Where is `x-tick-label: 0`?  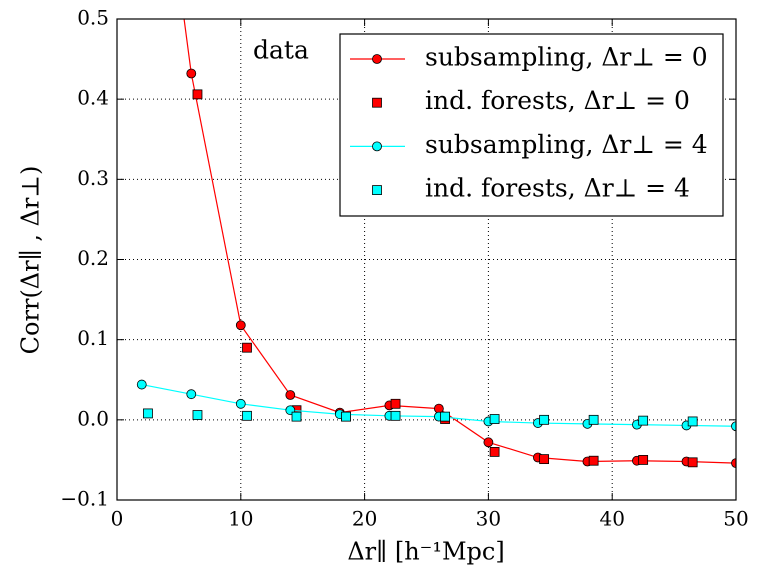
x-tick-label: 0 is located at coordinates (117, 519).